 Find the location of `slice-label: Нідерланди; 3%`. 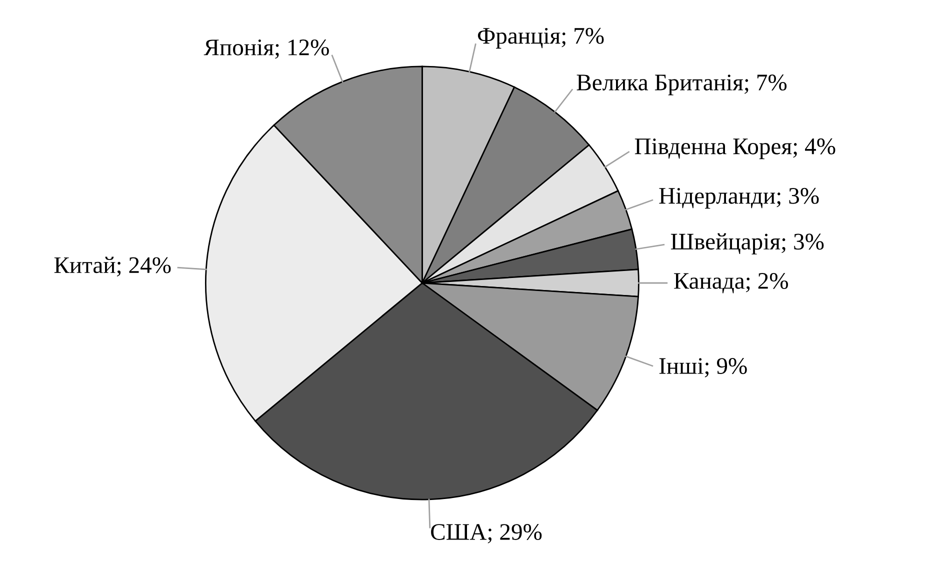

slice-label: Нідерланди; 3% is located at coordinates (739, 198).